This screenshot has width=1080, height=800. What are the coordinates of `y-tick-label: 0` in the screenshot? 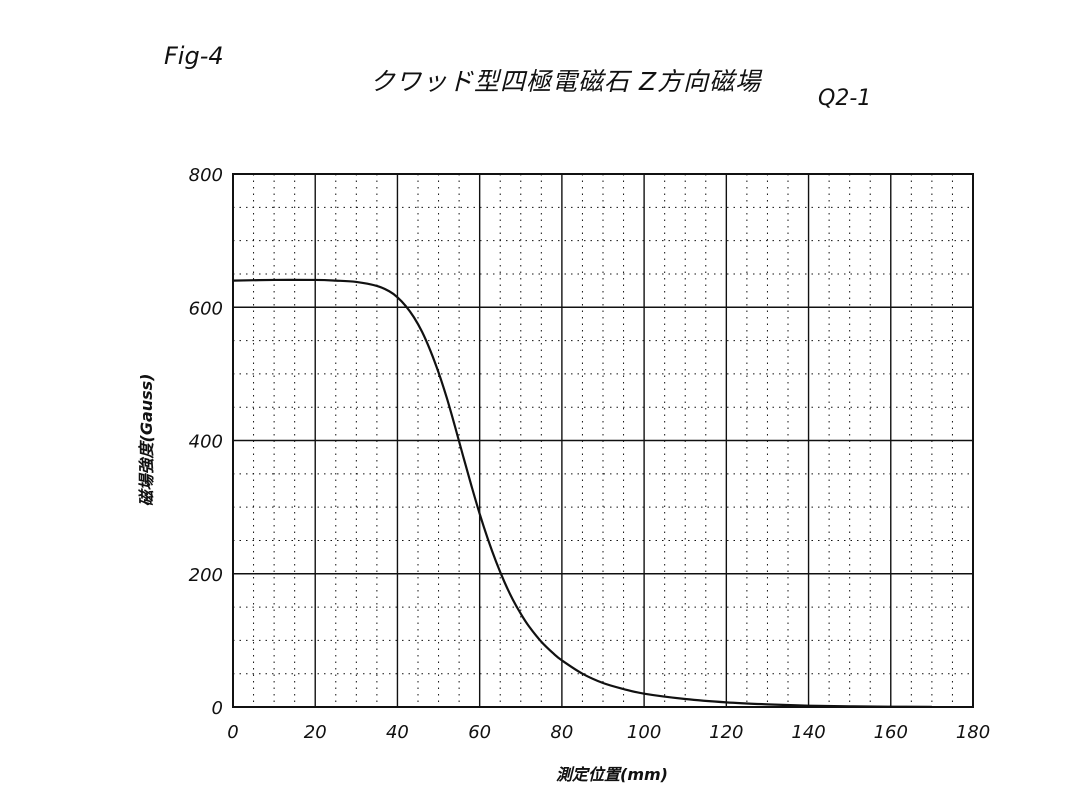 It's located at (217, 708).